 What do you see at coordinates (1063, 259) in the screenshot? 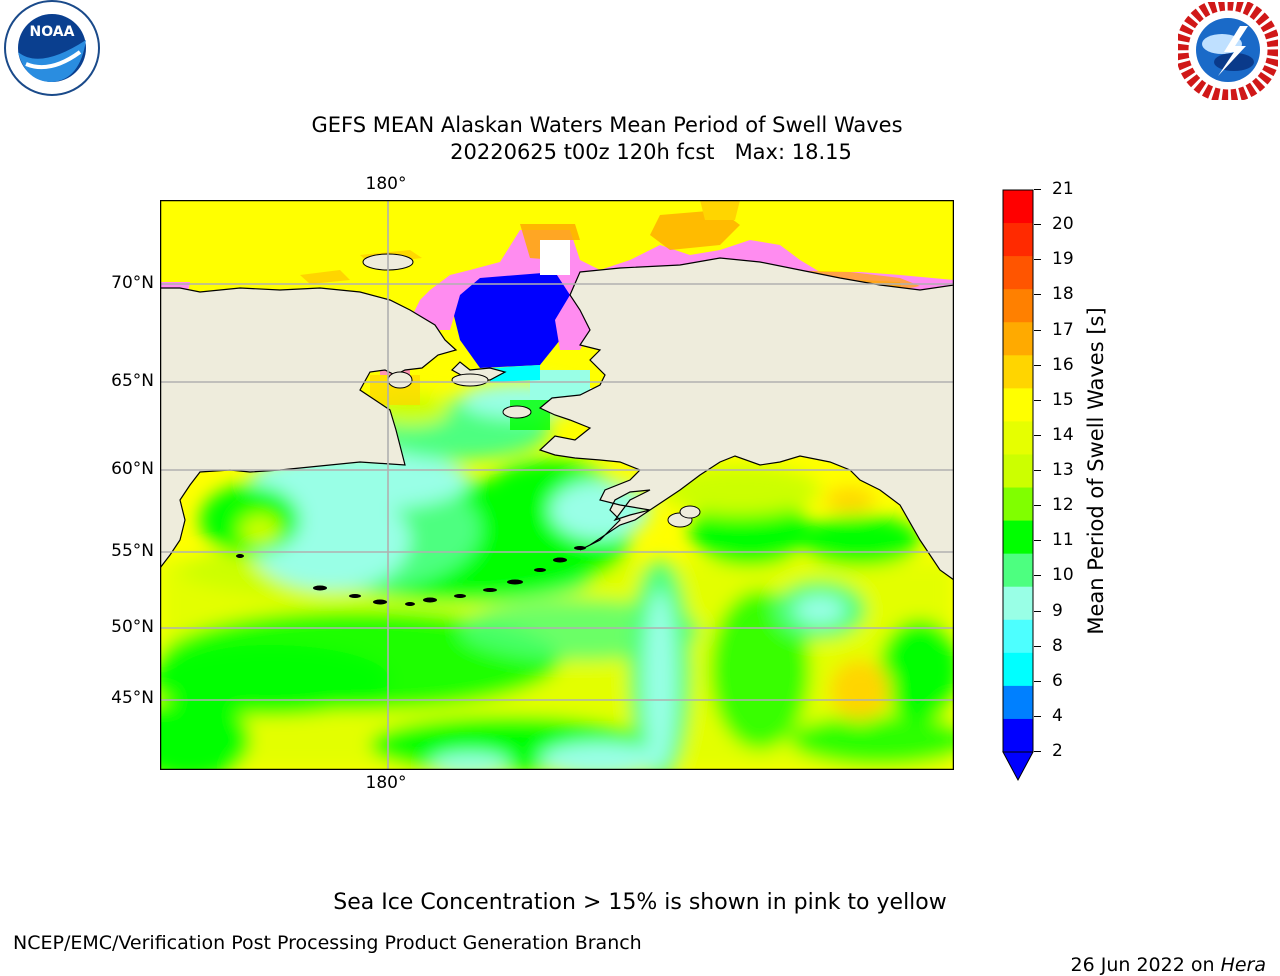
I see `colorbar-tick-label: 19` at bounding box center [1063, 259].